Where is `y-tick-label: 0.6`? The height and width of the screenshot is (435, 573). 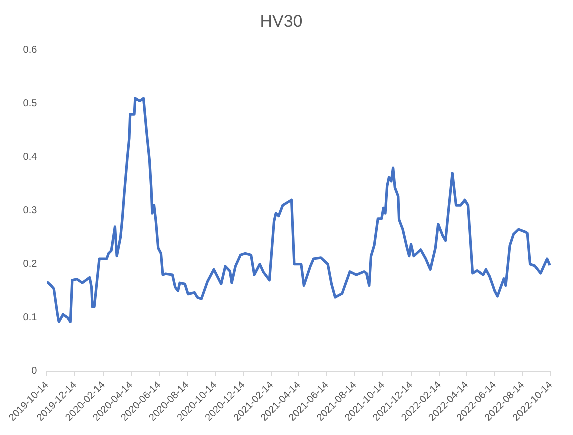 y-tick-label: 0.6 is located at coordinates (30, 50).